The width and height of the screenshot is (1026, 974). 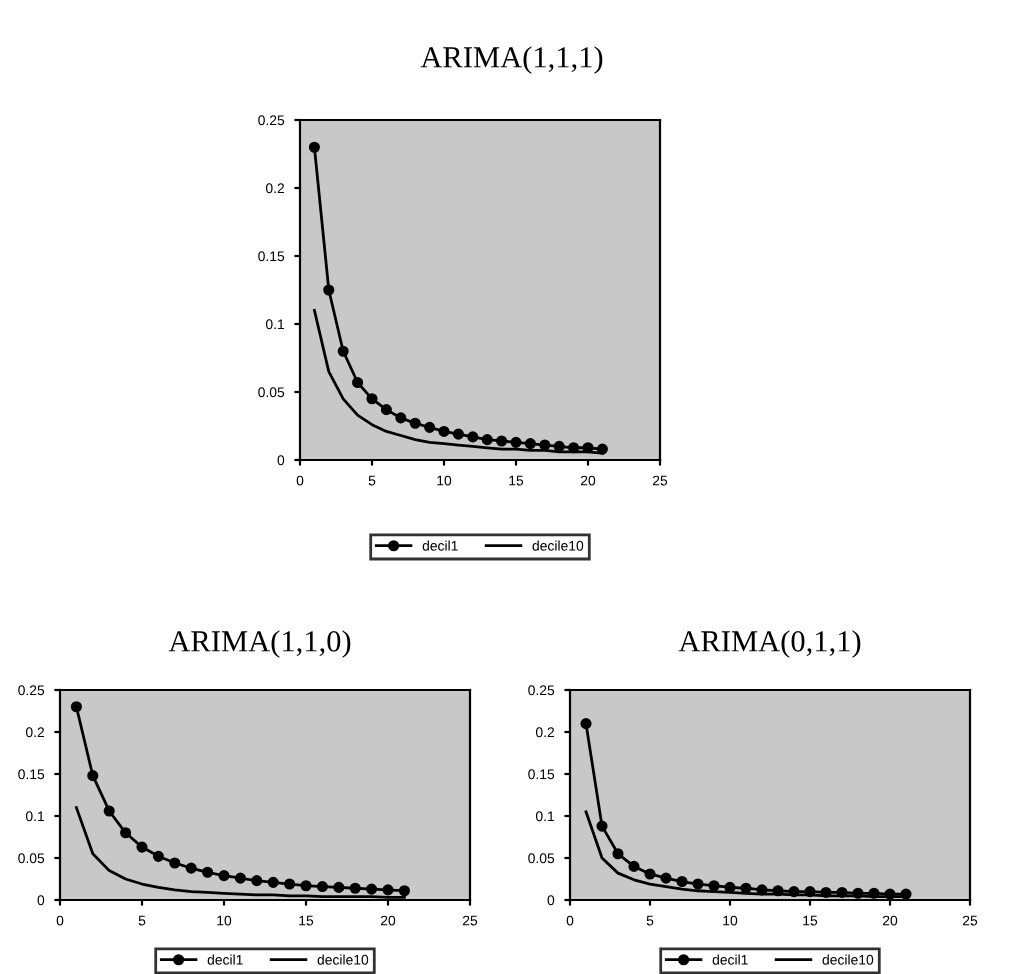 What do you see at coordinates (769, 644) in the screenshot?
I see `chart-title: ARIMA(0,1,1)` at bounding box center [769, 644].